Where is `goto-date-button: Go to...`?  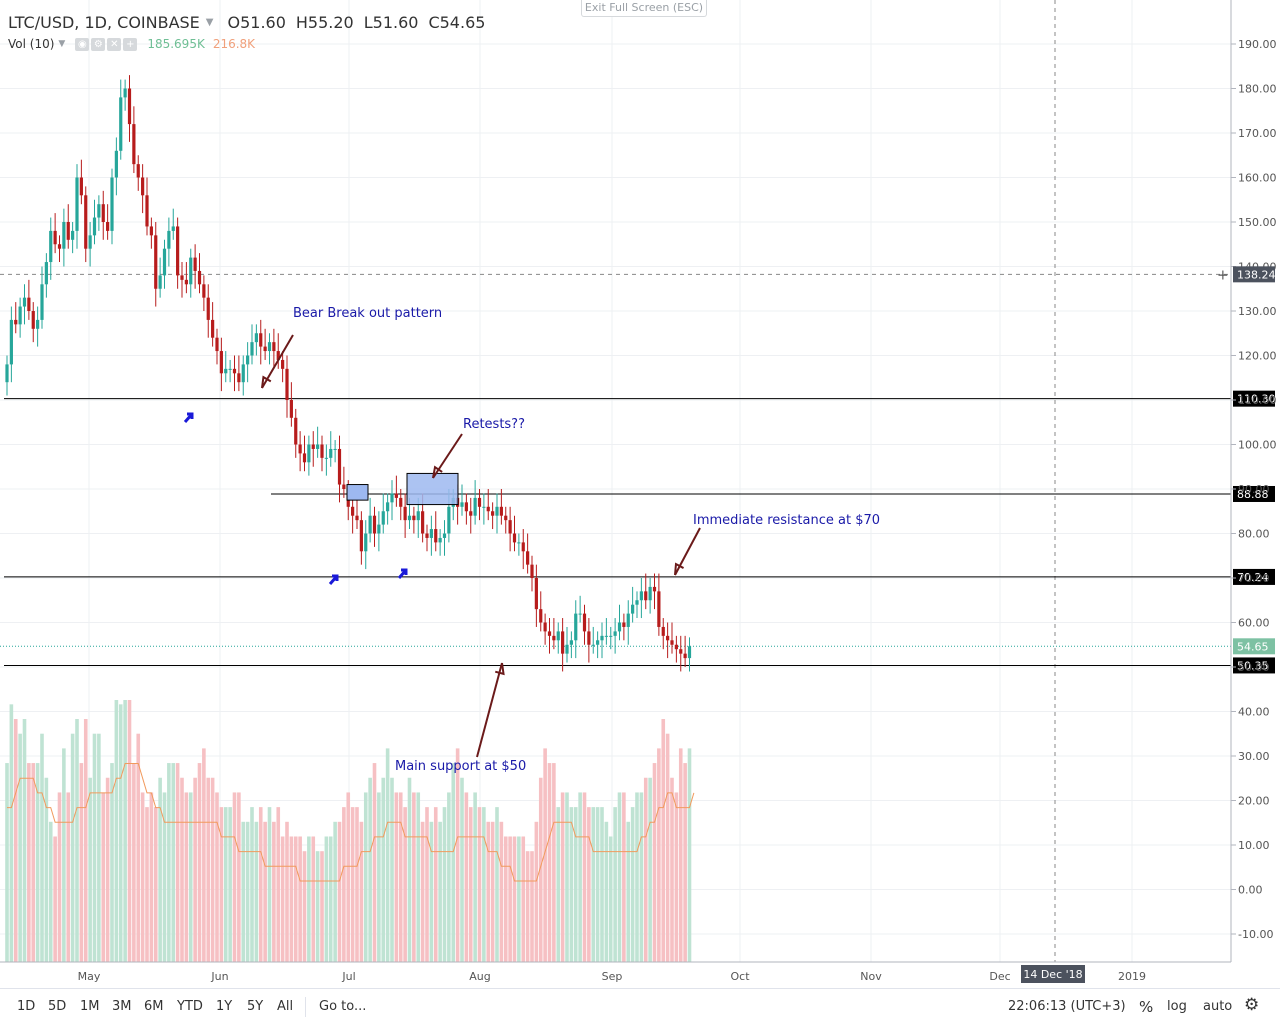
goto-date-button: Go to... is located at coordinates (343, 1006).